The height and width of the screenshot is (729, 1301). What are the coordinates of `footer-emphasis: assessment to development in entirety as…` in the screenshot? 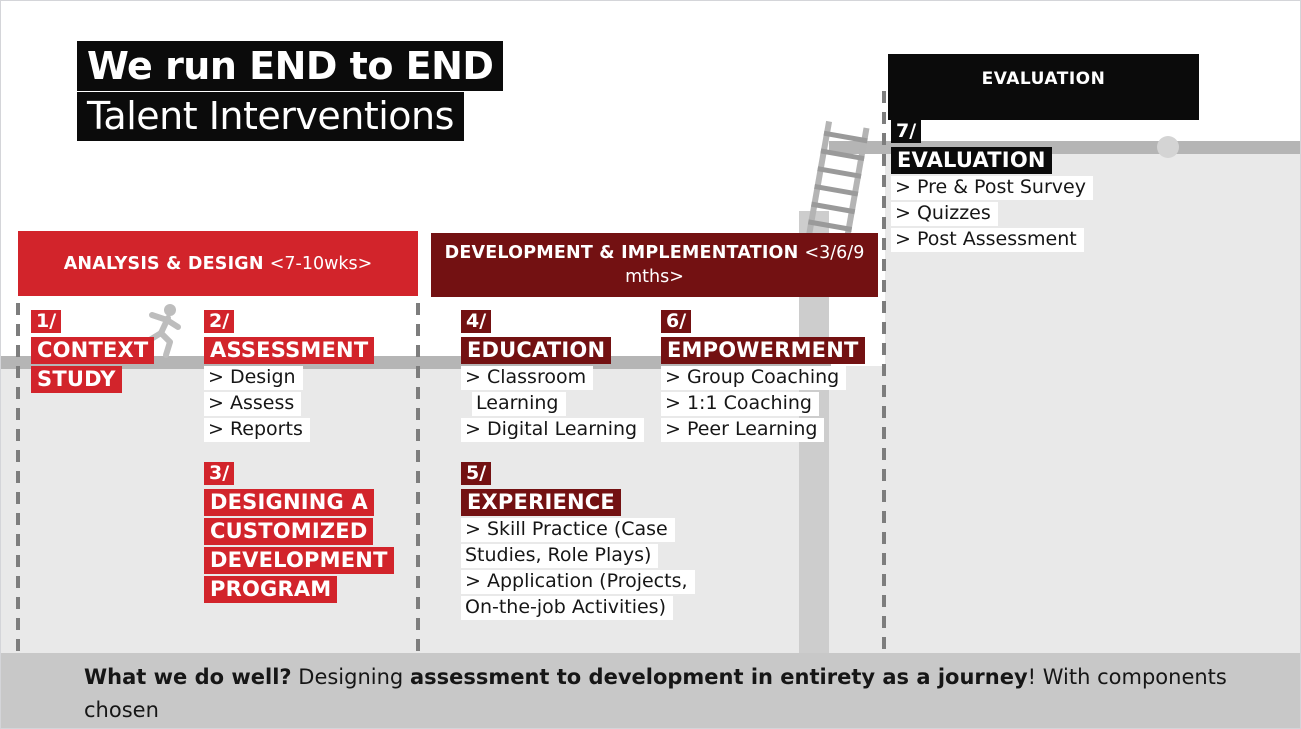 It's located at (718, 677).